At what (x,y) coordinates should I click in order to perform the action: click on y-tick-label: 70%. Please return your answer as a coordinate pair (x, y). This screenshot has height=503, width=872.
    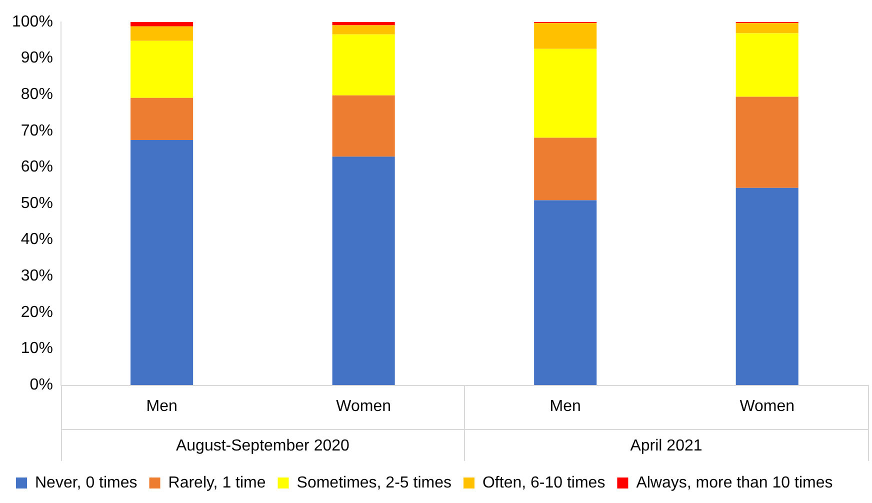
    Looking at the image, I should click on (36, 131).